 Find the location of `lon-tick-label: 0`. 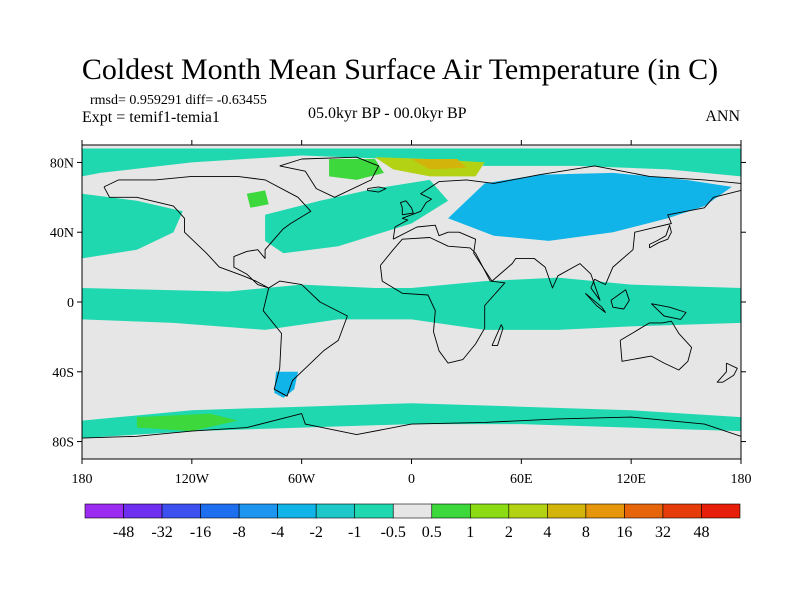

lon-tick-label: 0 is located at coordinates (411, 479).